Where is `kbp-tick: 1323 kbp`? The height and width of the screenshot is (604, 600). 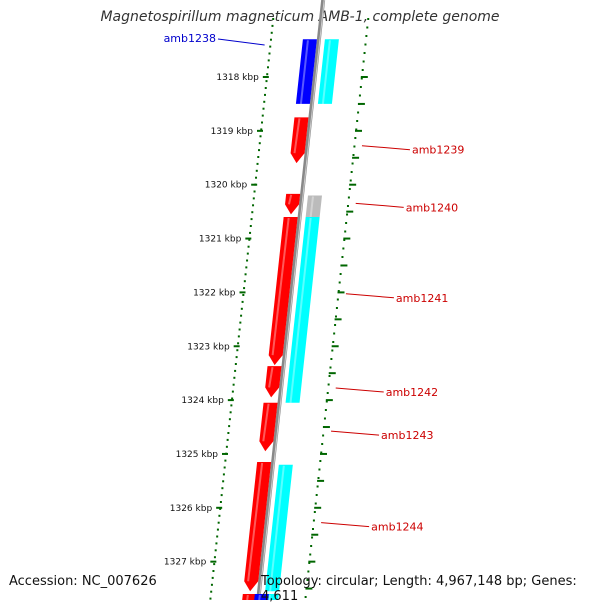 kbp-tick: 1323 kbp is located at coordinates (263, 358).